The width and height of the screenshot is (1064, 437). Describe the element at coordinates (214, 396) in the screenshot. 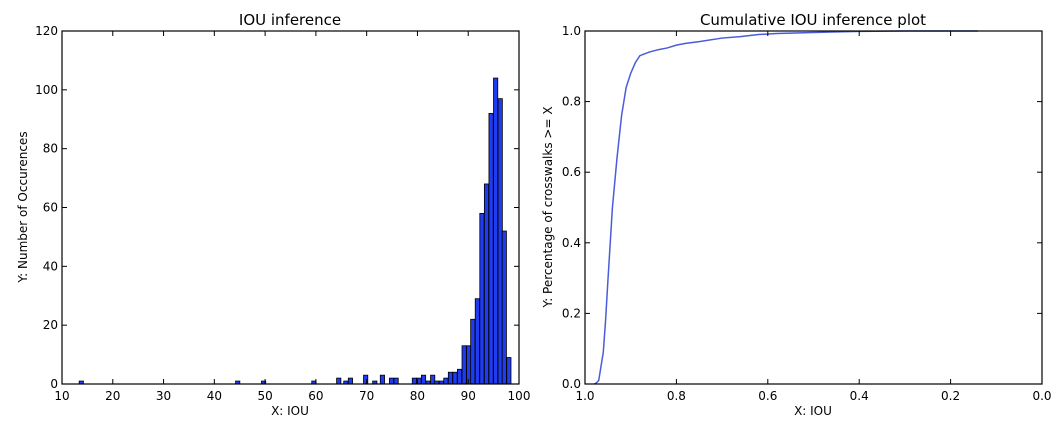

I see `histogram-xtick-label: 40` at that location.